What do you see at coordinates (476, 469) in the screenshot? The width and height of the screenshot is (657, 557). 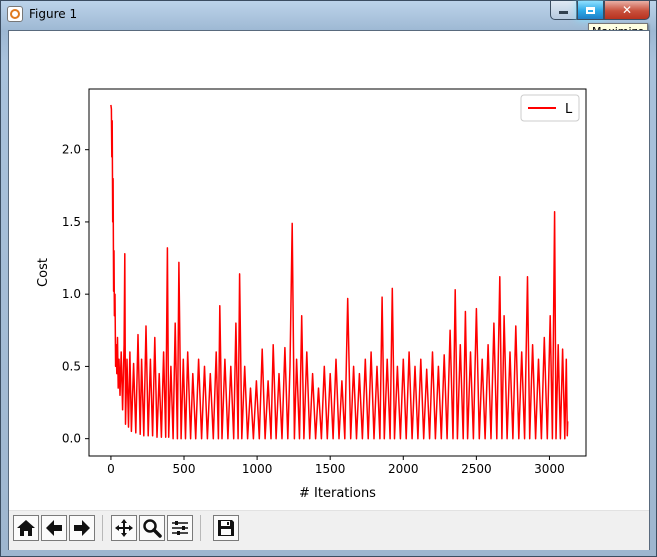 I see `x-tick-label: 2500` at bounding box center [476, 469].